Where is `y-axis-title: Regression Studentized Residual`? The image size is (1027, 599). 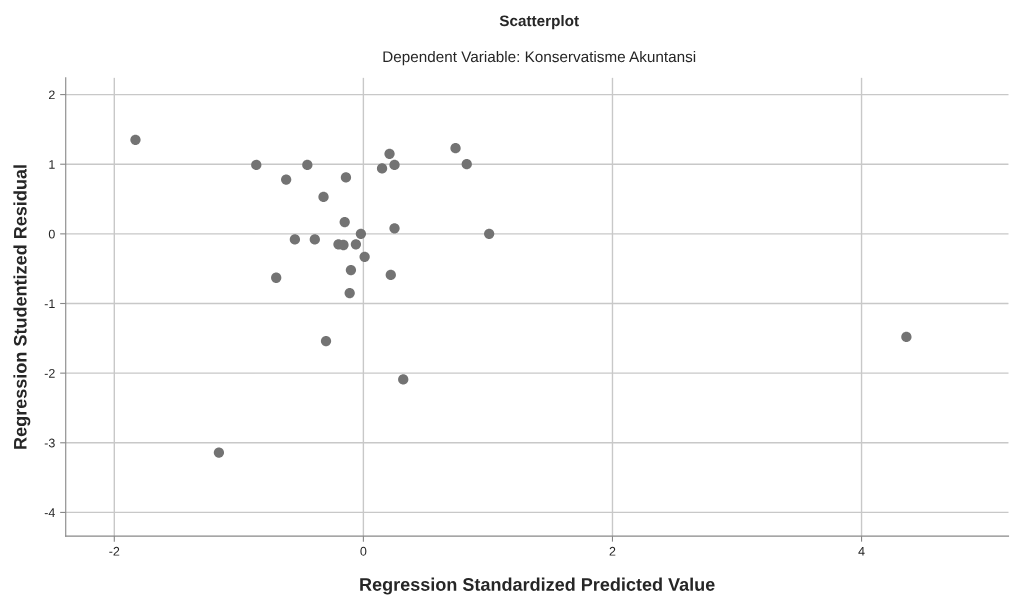 y-axis-title: Regression Studentized Residual is located at coordinates (22, 307).